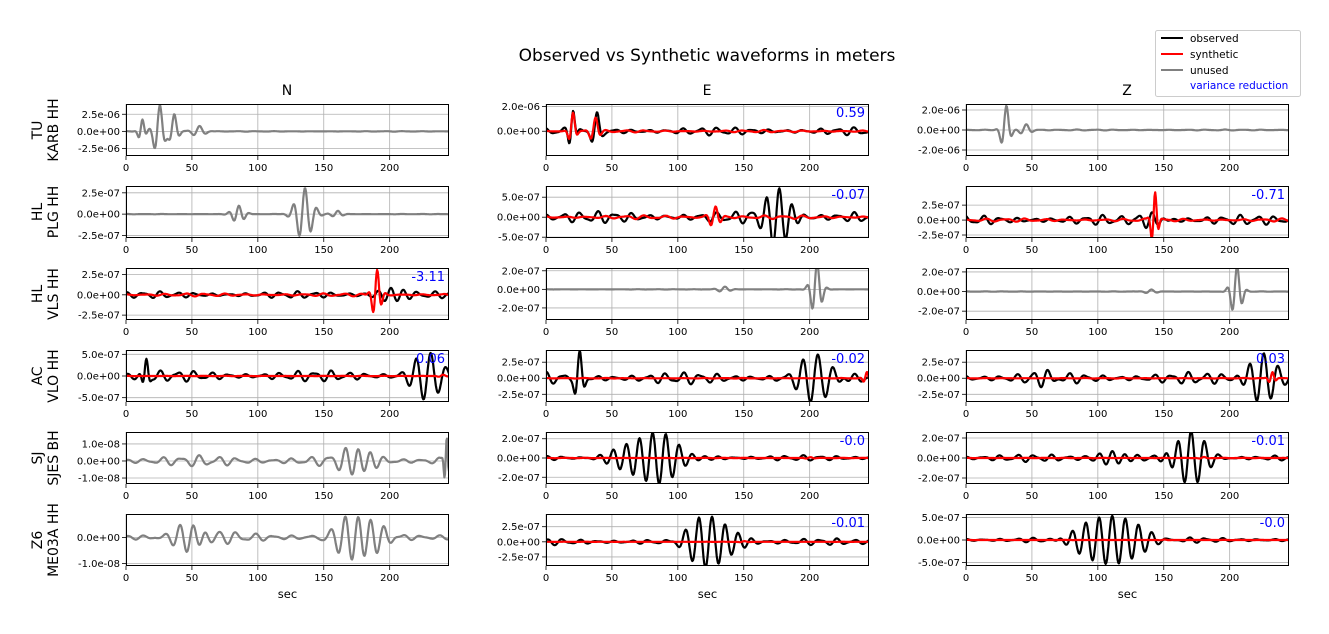 This screenshot has height=634, width=1329. What do you see at coordinates (46, 540) in the screenshot?
I see `station-label-row-5: Z6ME03A HH` at bounding box center [46, 540].